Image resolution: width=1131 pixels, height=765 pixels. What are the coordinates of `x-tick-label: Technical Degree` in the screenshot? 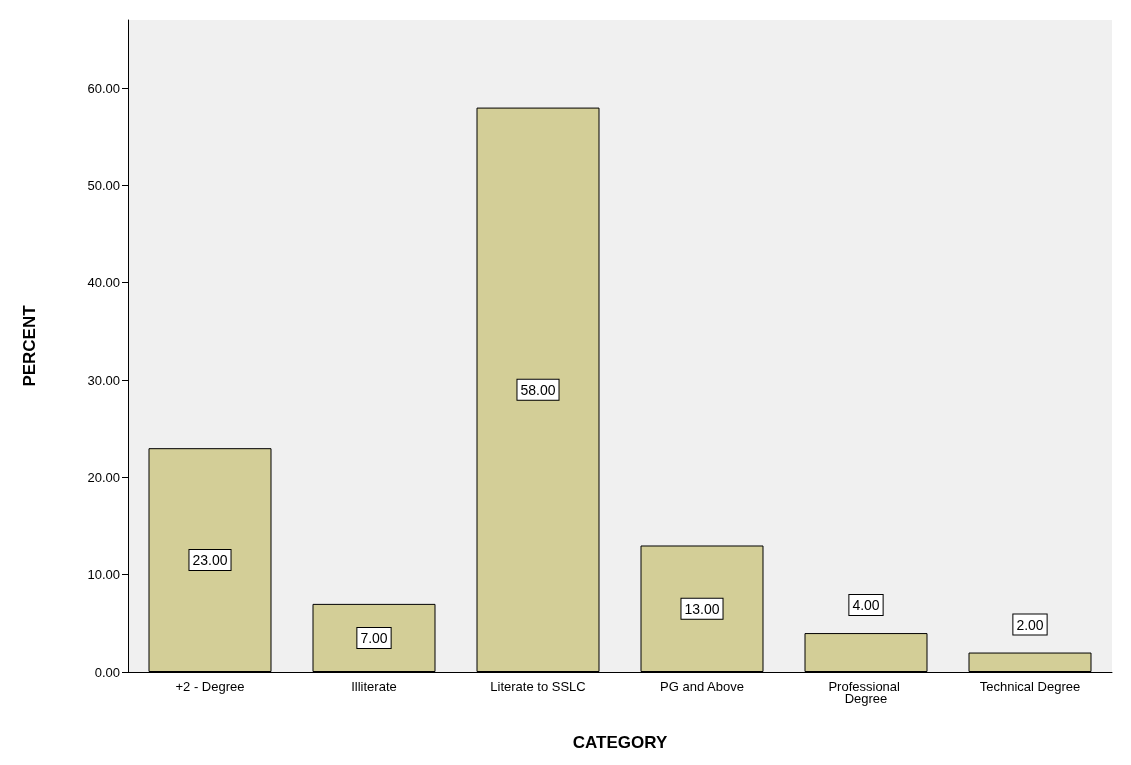 It's located at (1030, 686).